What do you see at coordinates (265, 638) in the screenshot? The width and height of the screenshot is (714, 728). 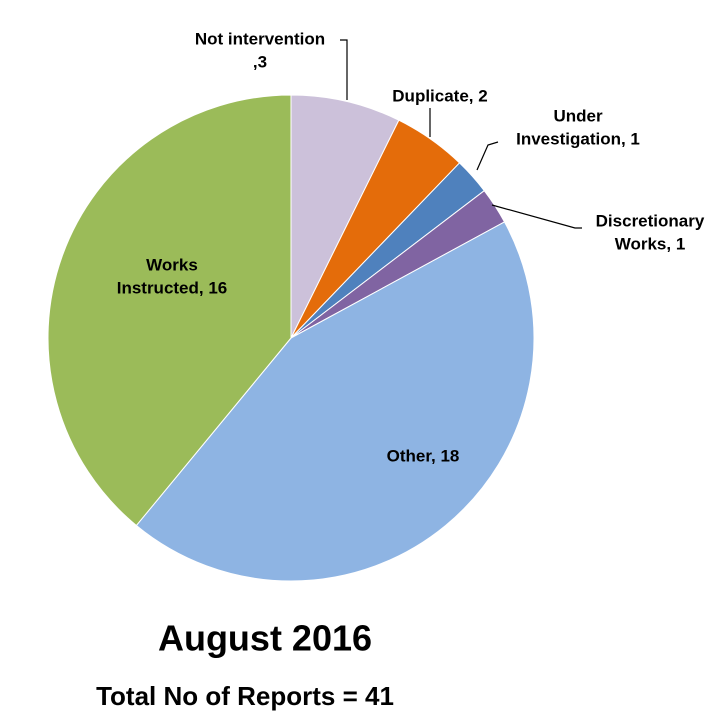 I see `chart-title: August 2016` at bounding box center [265, 638].